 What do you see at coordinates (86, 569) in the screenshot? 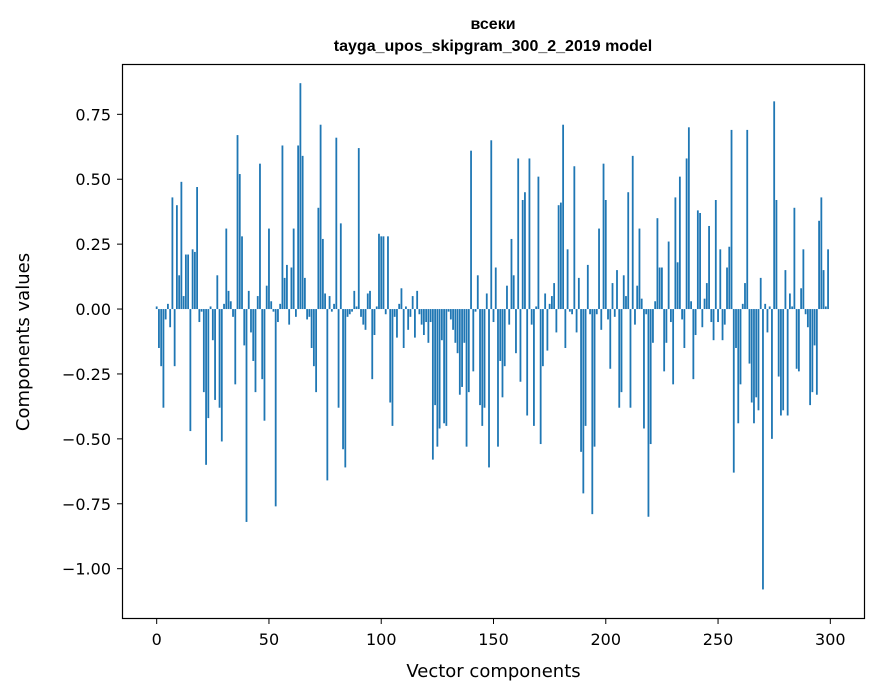
I see `y-tick-label: −1.00` at bounding box center [86, 569].